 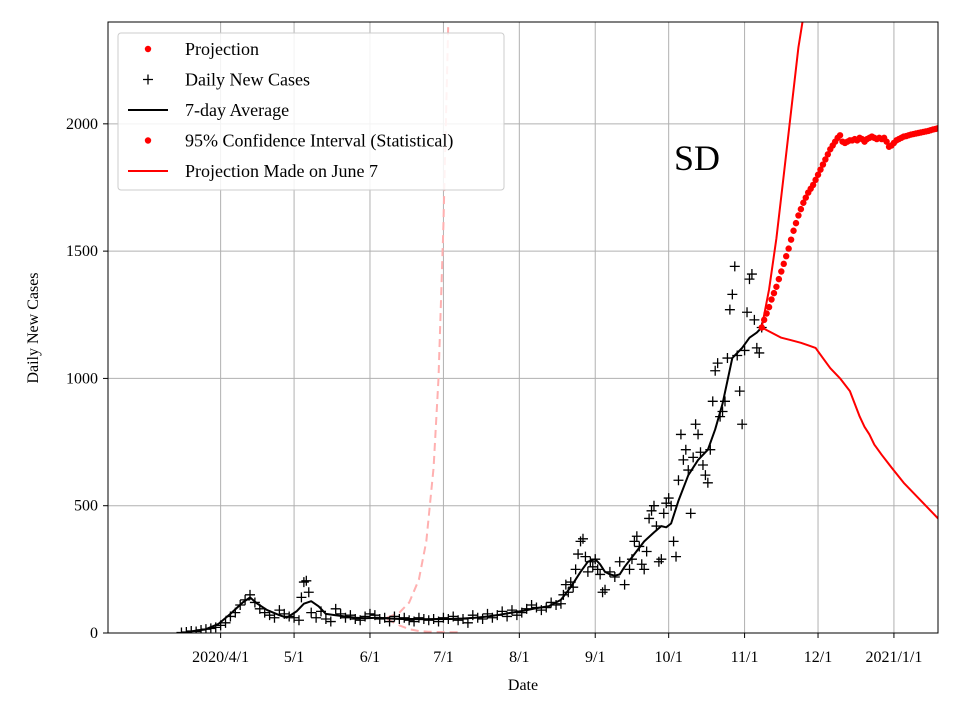 What do you see at coordinates (519, 657) in the screenshot?
I see `x-tick-label: 8/1` at bounding box center [519, 657].